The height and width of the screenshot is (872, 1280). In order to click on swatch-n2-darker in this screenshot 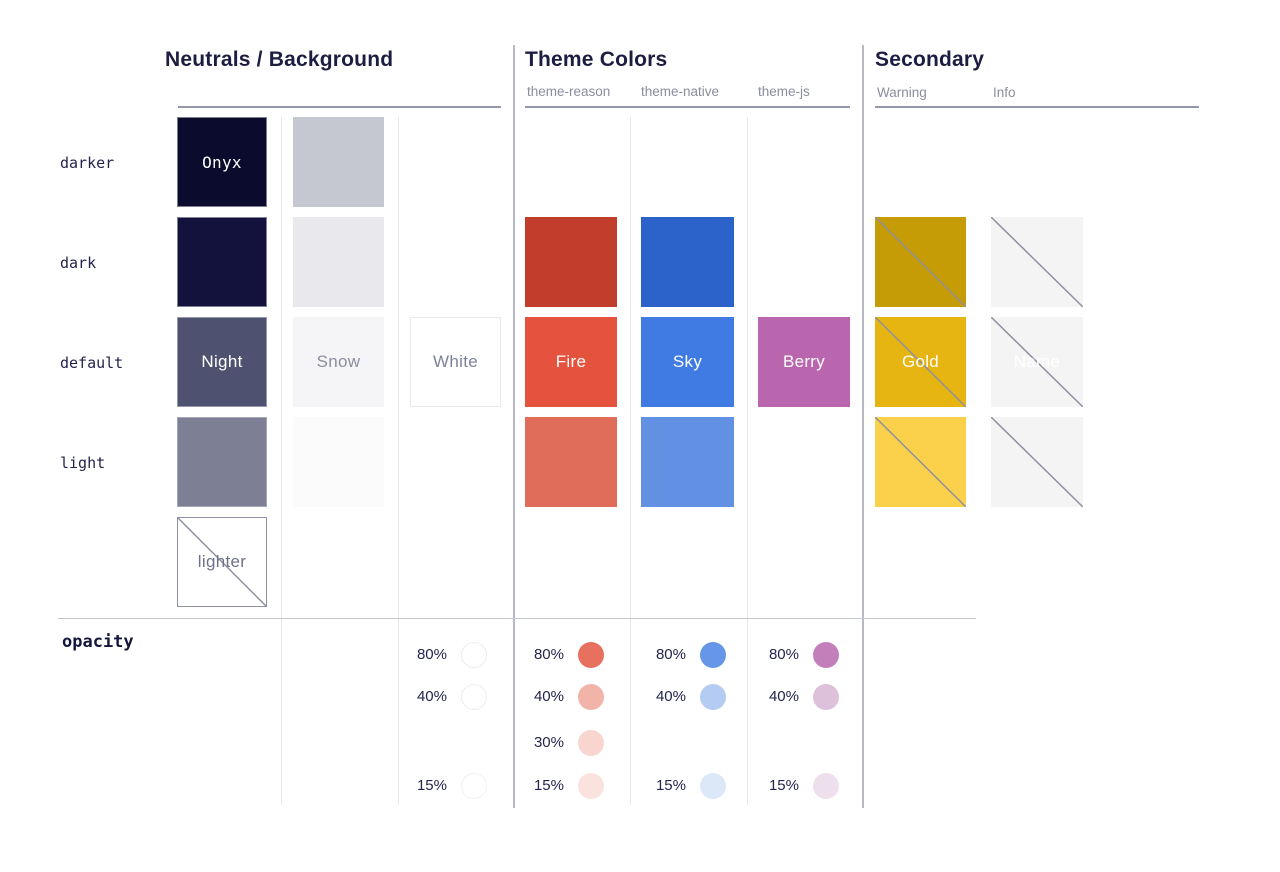, I will do `click(338, 162)`.